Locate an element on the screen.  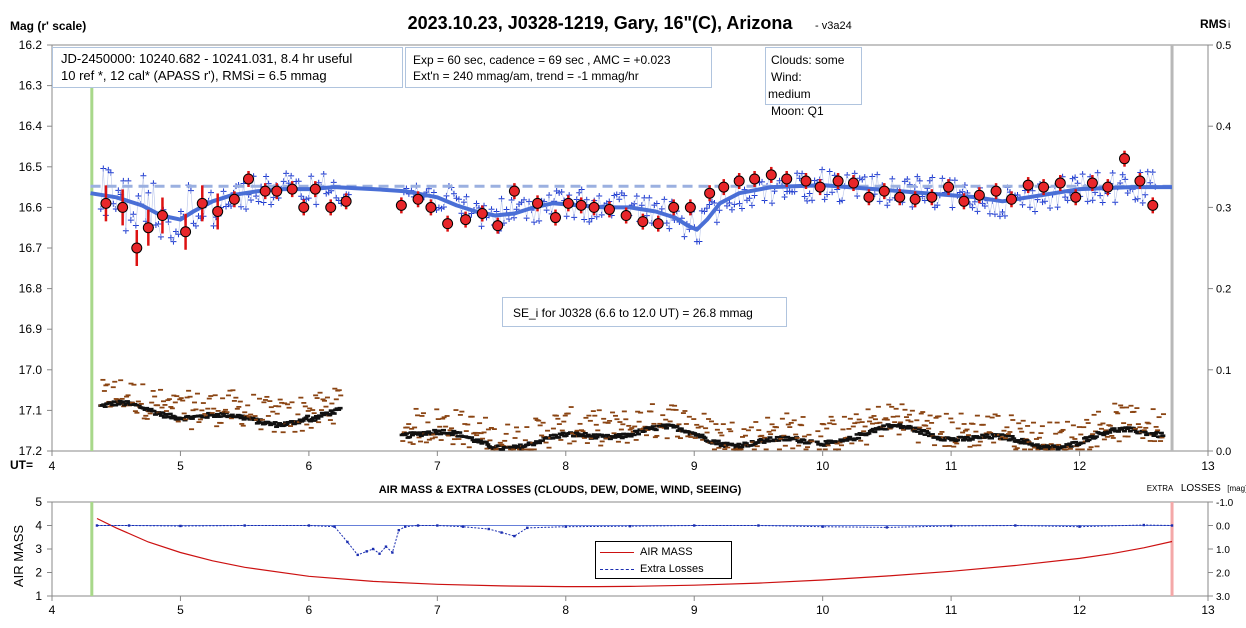
conditions-line-3: medium is located at coordinates (814, 94).